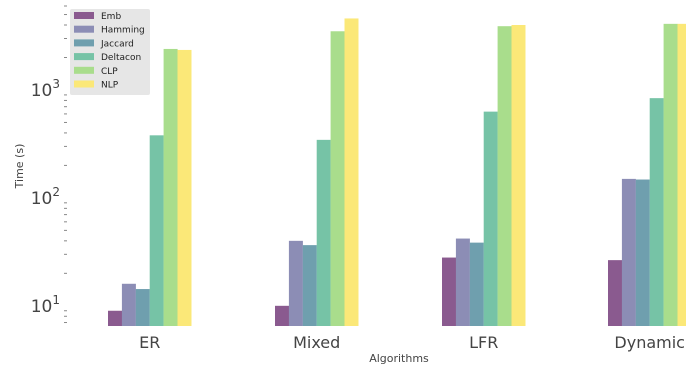  Describe the element at coordinates (121, 58) in the screenshot. I see `legend-label: Deltacon` at that location.